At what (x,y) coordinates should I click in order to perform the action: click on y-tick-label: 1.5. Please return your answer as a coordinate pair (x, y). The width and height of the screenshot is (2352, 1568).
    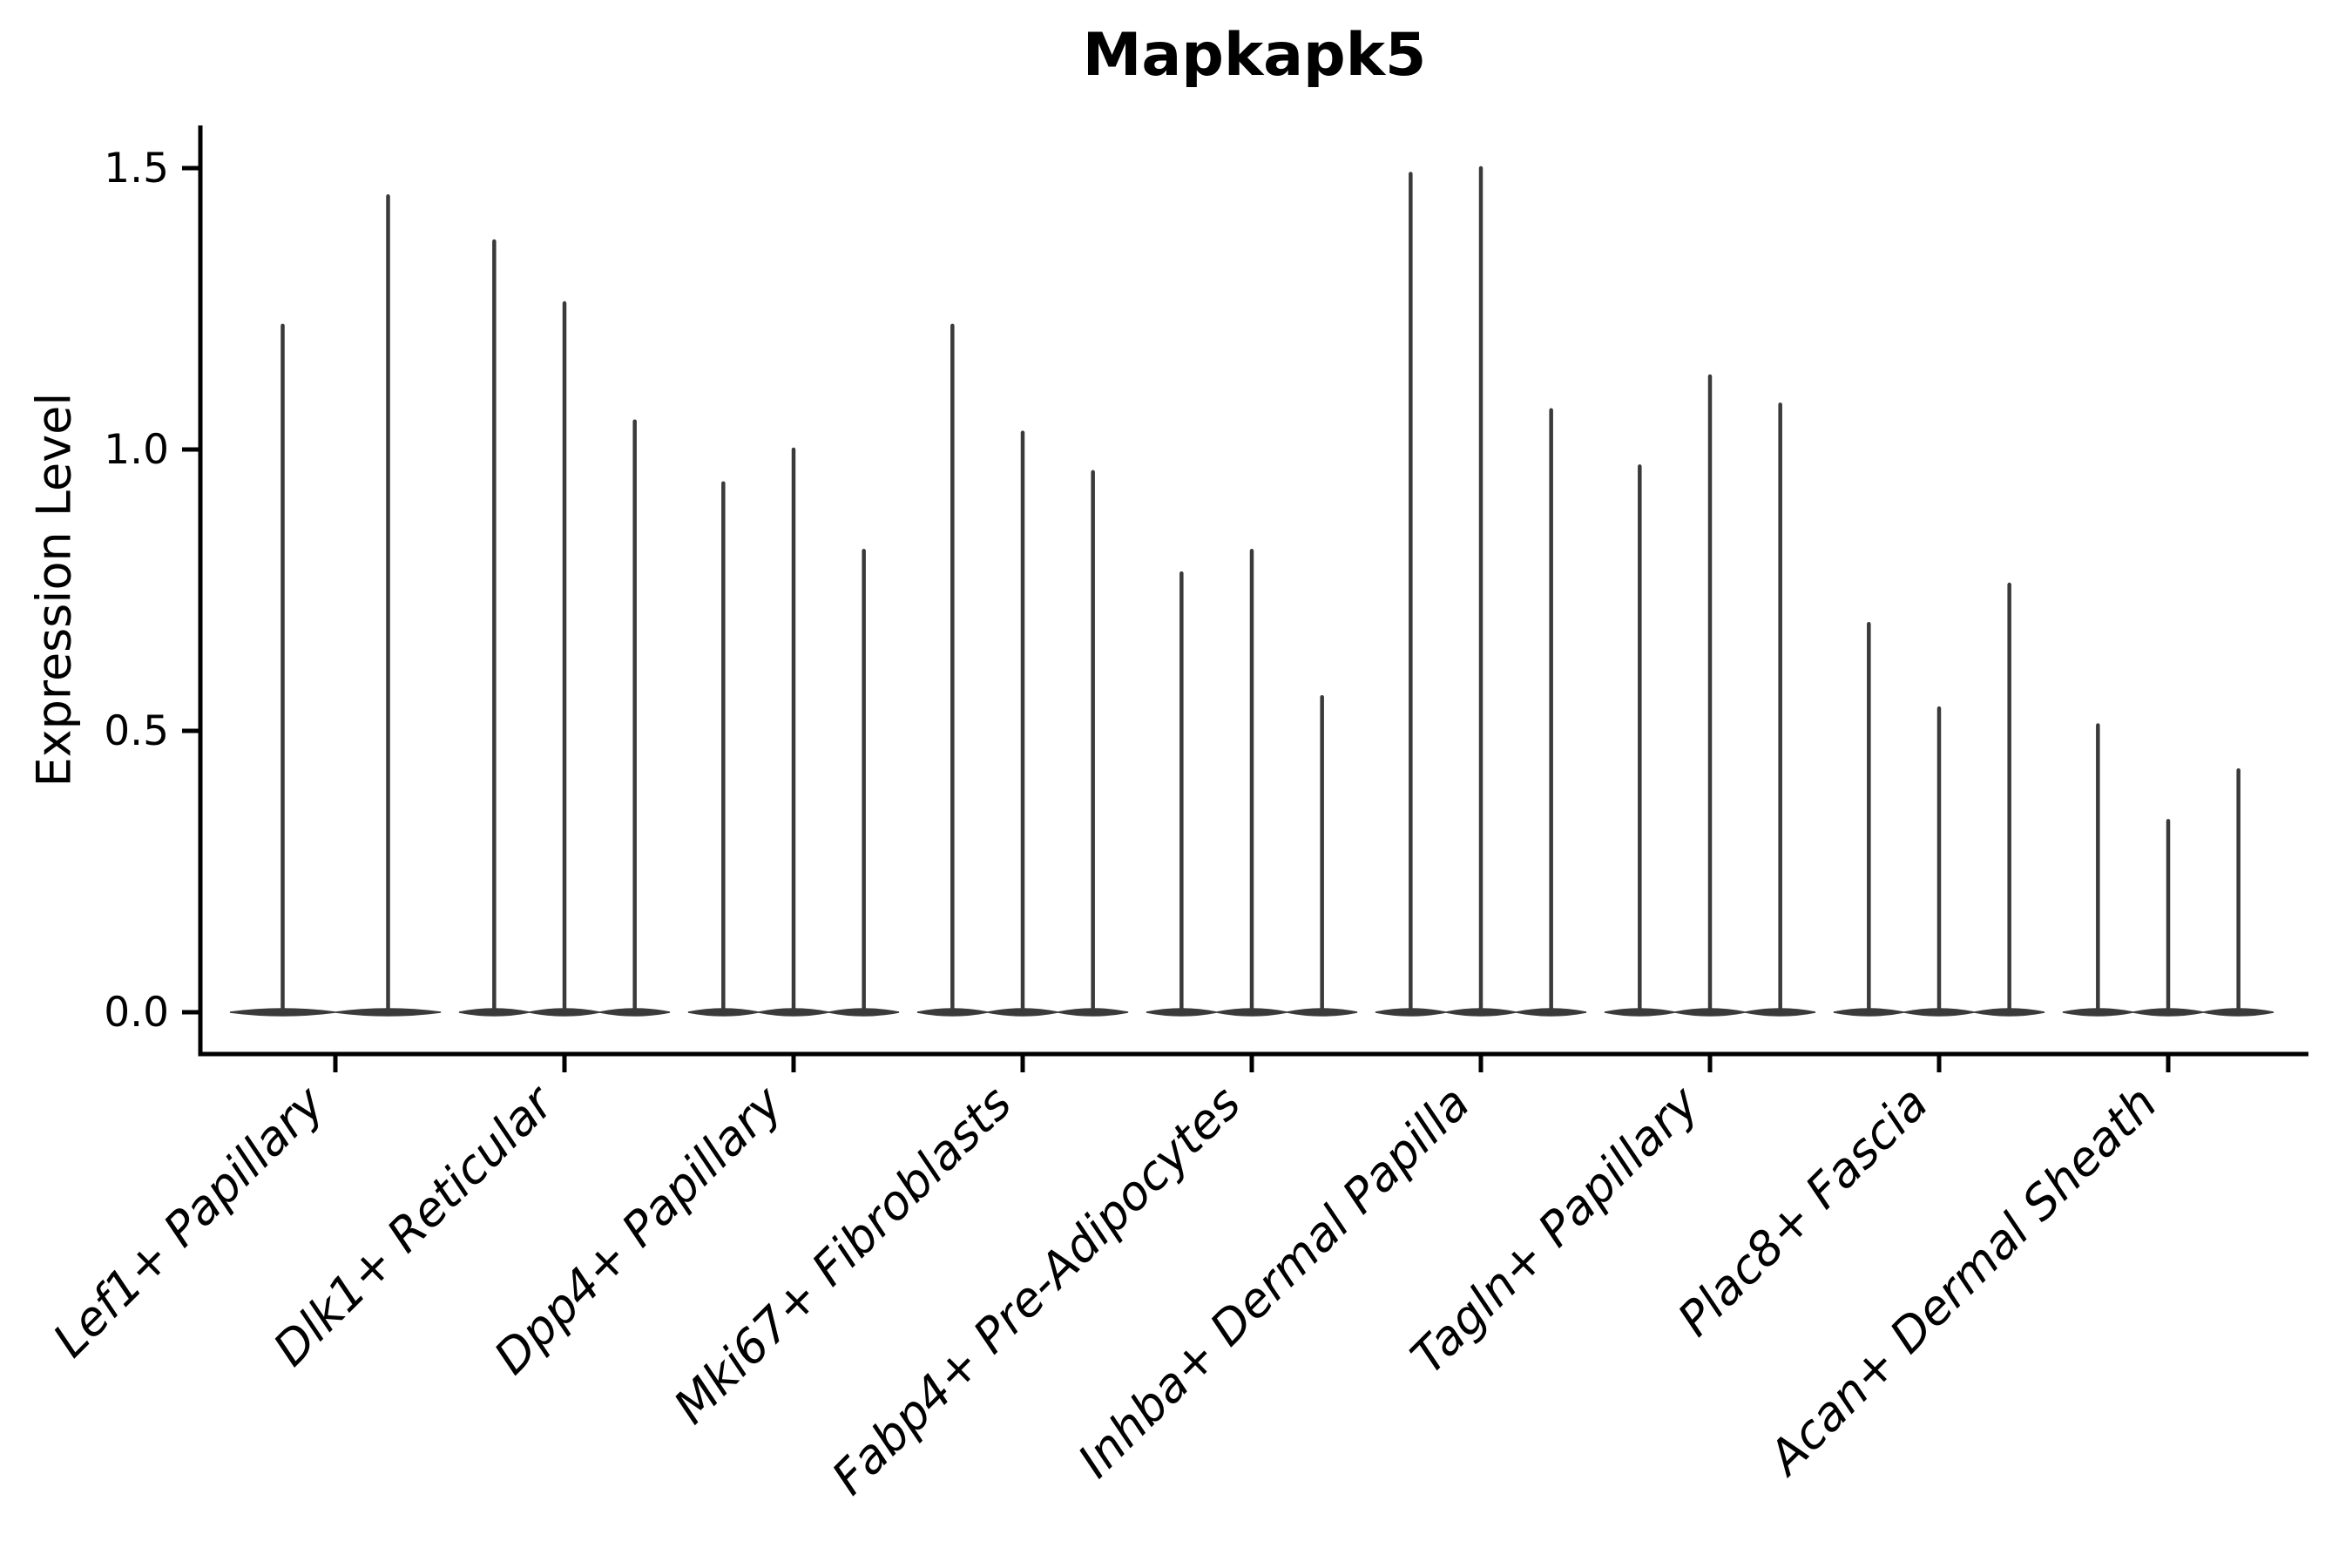
    Looking at the image, I should click on (136, 169).